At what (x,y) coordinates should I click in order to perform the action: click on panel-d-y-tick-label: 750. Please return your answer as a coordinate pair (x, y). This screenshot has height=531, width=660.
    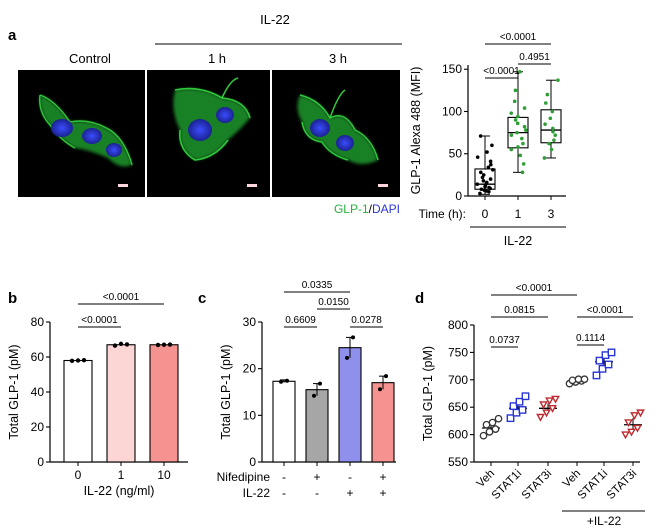
    Looking at the image, I should click on (458, 352).